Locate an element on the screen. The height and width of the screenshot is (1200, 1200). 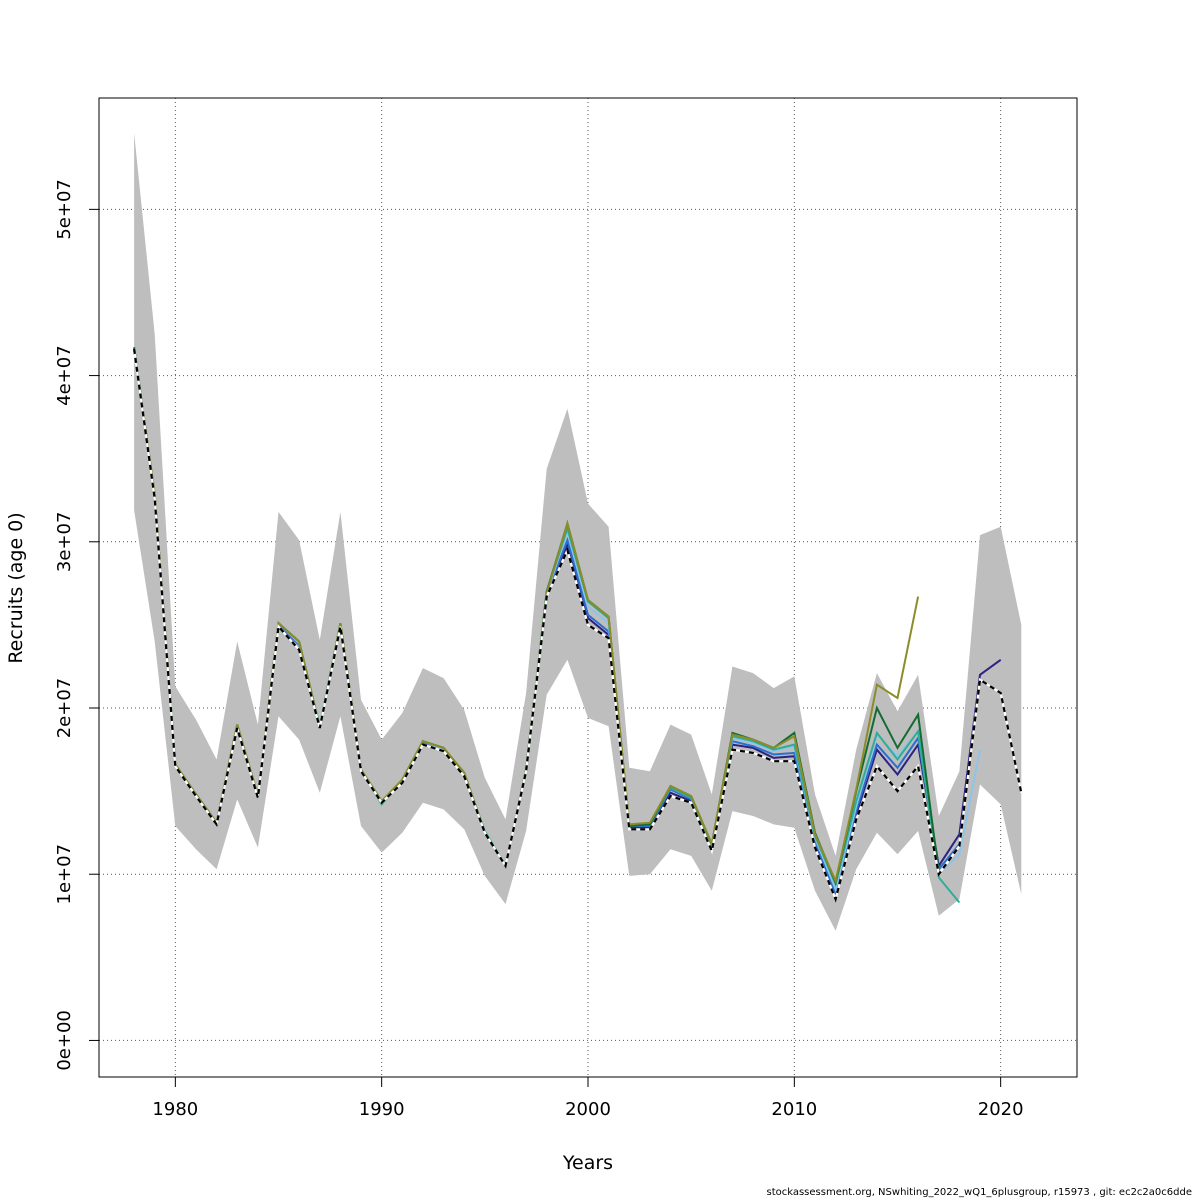
y-axis-title: Recruits (age 0) is located at coordinates (16, 587).